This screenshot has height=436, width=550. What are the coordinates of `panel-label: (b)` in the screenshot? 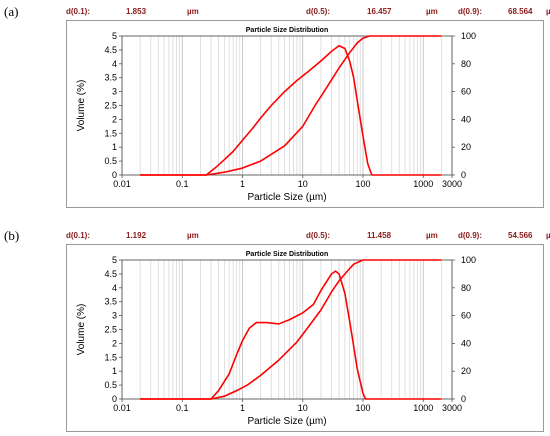 It's located at (12, 235).